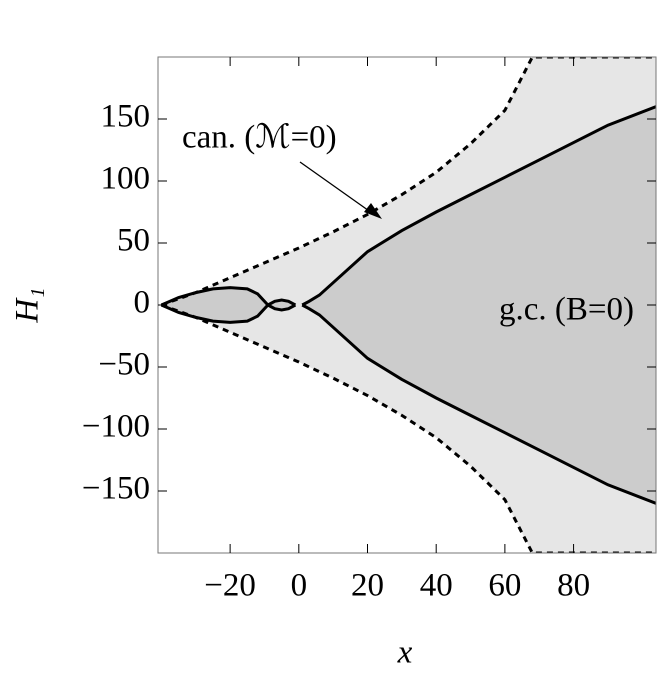 Image resolution: width=664 pixels, height=680 pixels. What do you see at coordinates (436, 586) in the screenshot?
I see `x-tick-label: 40` at bounding box center [436, 586].